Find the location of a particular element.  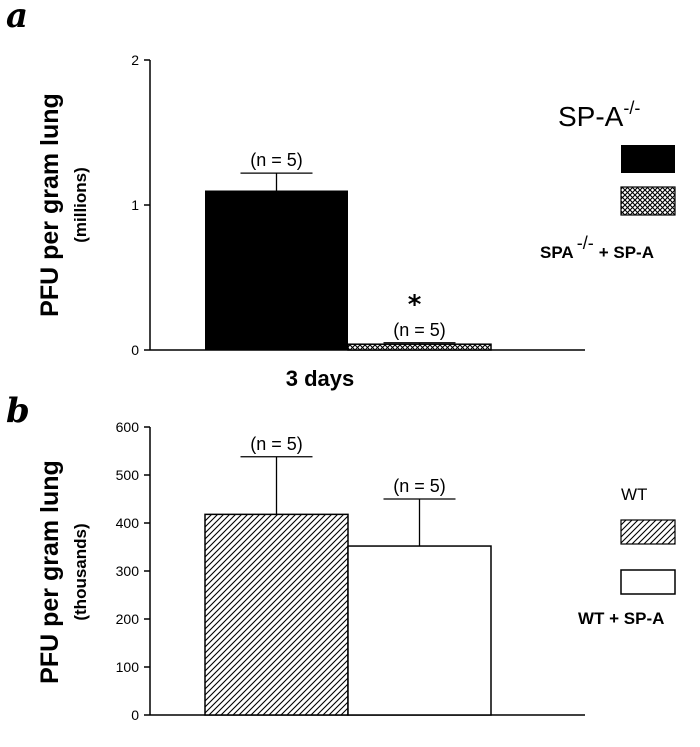

panel-b-letter: b is located at coordinates (18, 411).